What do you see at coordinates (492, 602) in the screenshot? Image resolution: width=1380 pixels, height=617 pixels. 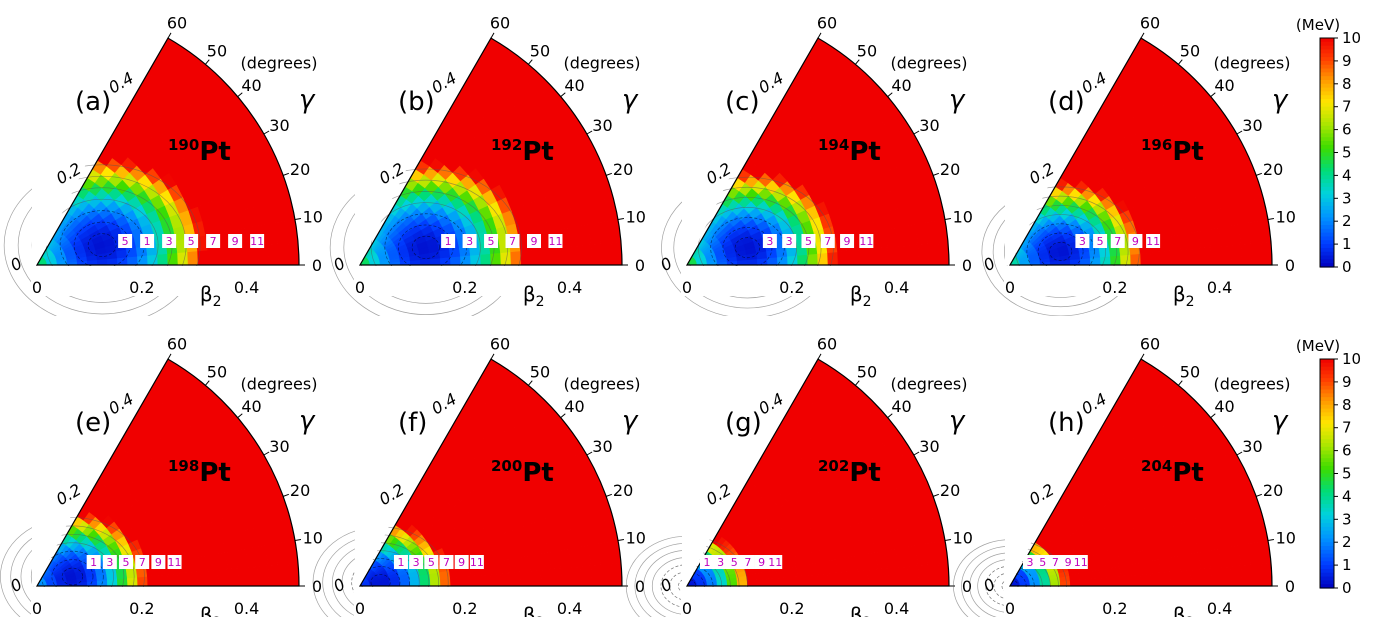 I see `mask-bottom` at bounding box center [492, 602].